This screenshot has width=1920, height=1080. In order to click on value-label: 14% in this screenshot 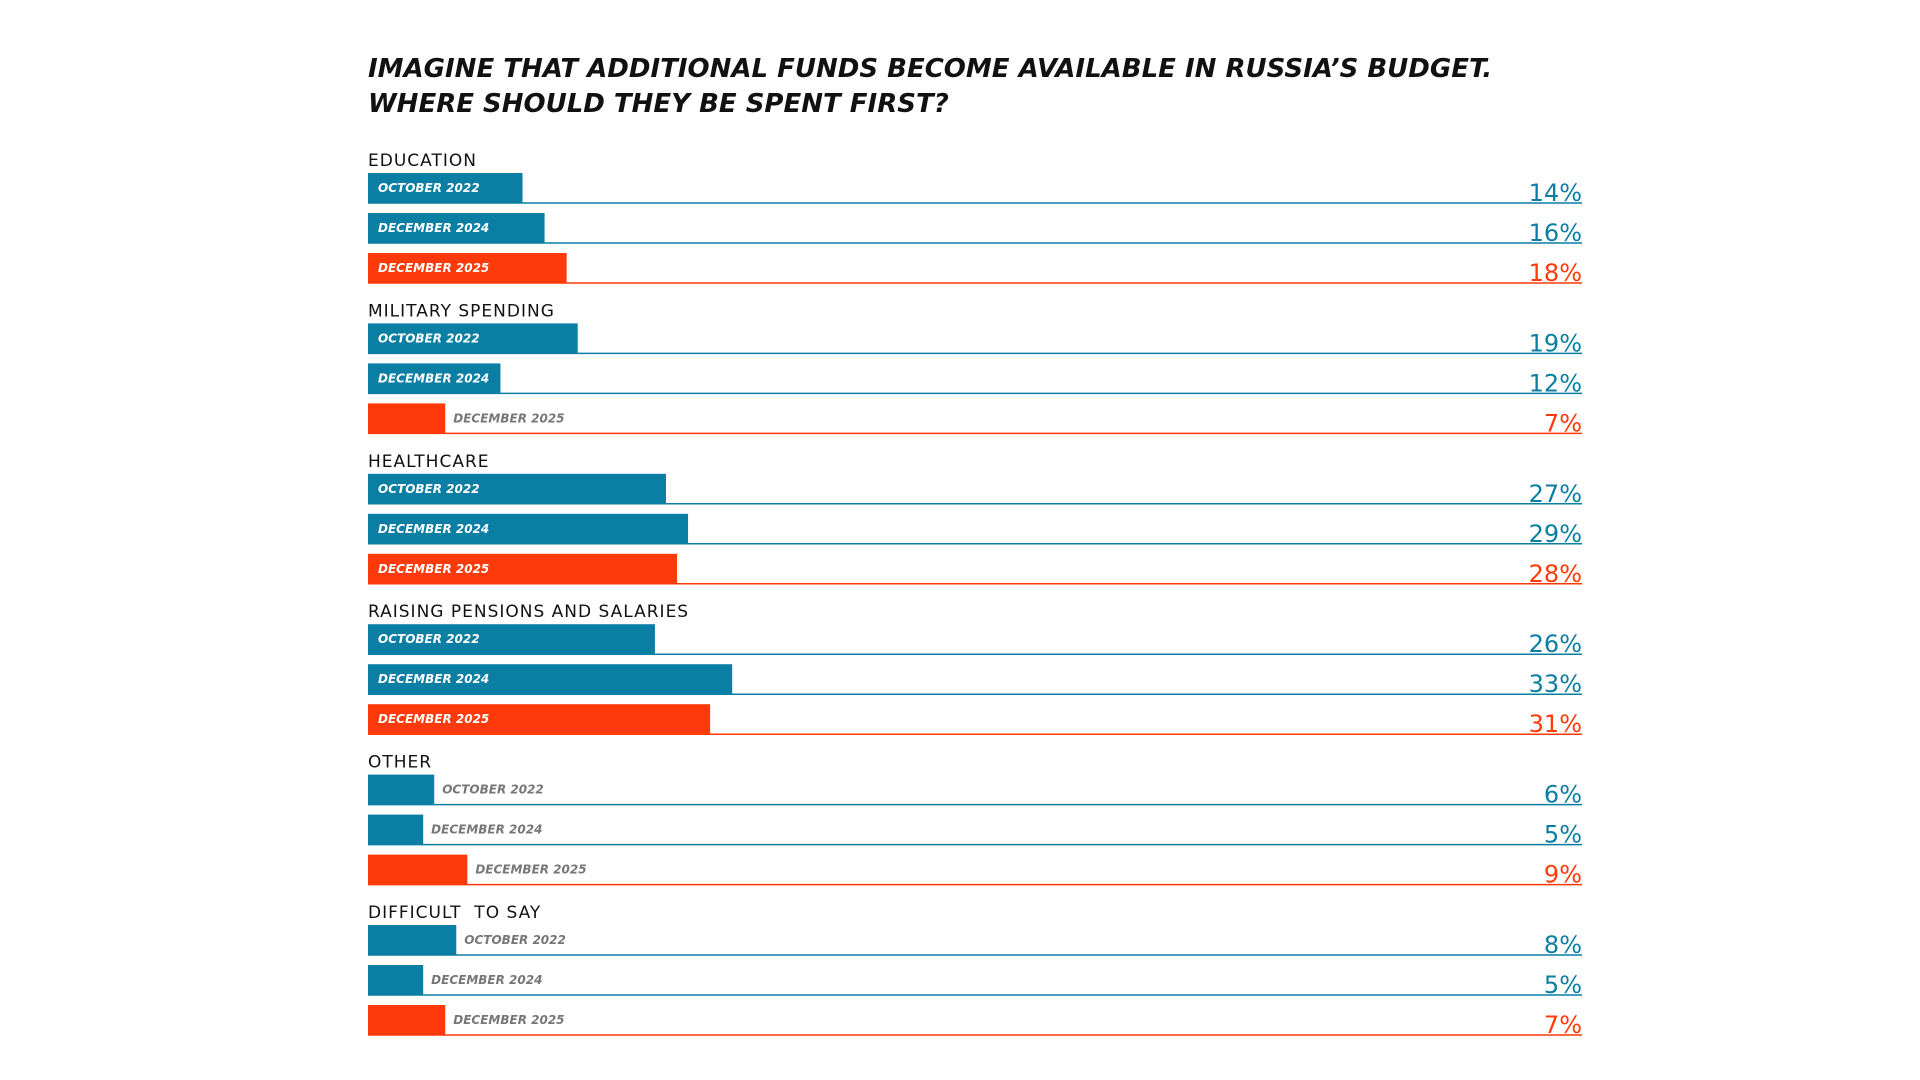, I will do `click(1555, 193)`.